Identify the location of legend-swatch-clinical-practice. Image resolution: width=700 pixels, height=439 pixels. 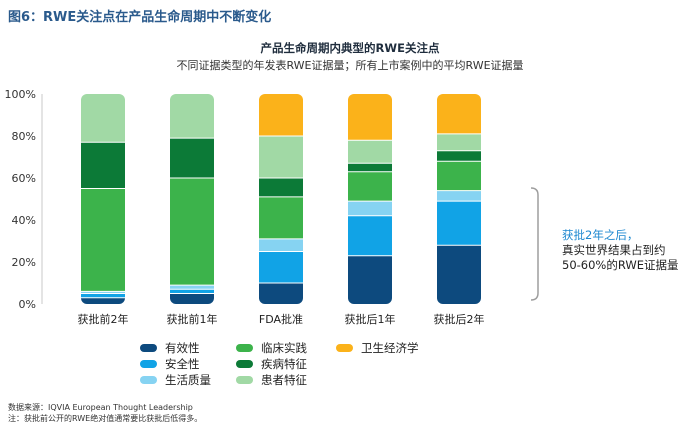
(244, 348).